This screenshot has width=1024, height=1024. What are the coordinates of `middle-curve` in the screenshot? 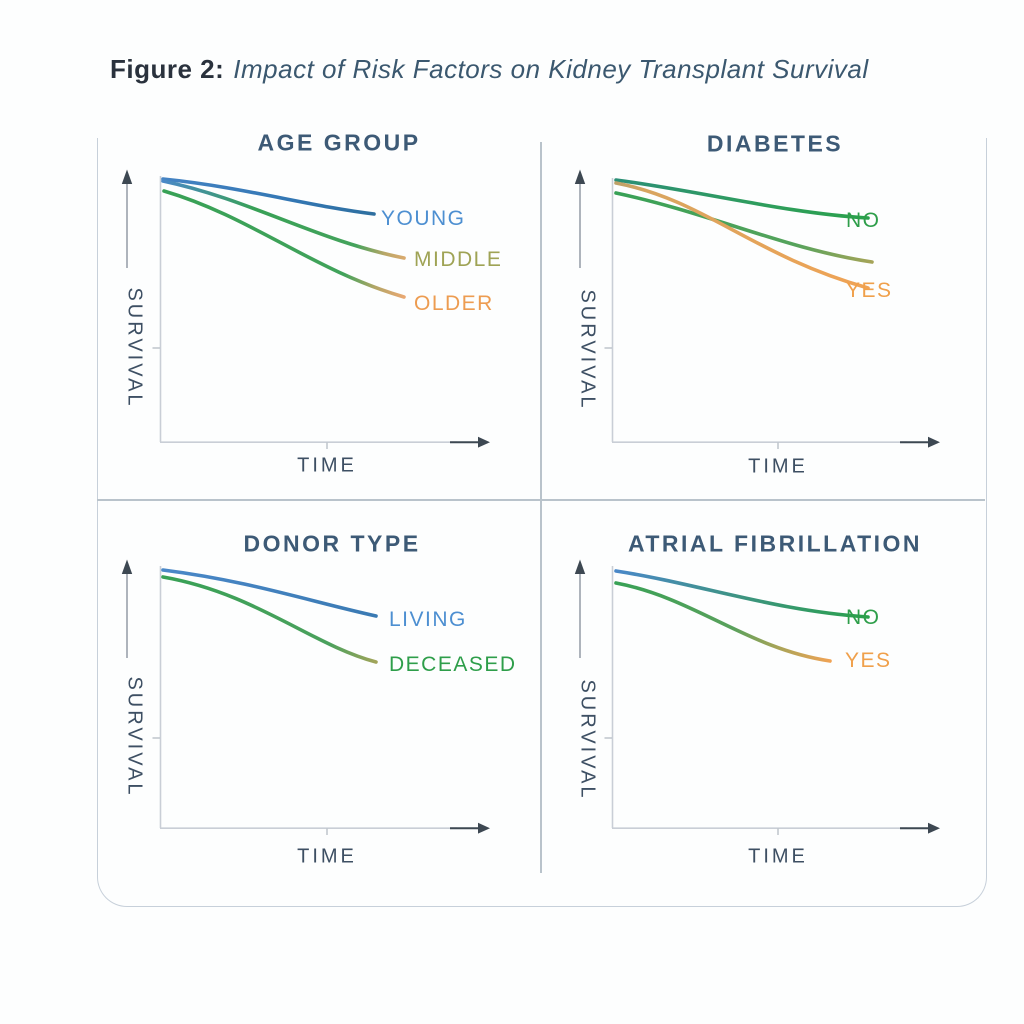 It's located at (283, 219).